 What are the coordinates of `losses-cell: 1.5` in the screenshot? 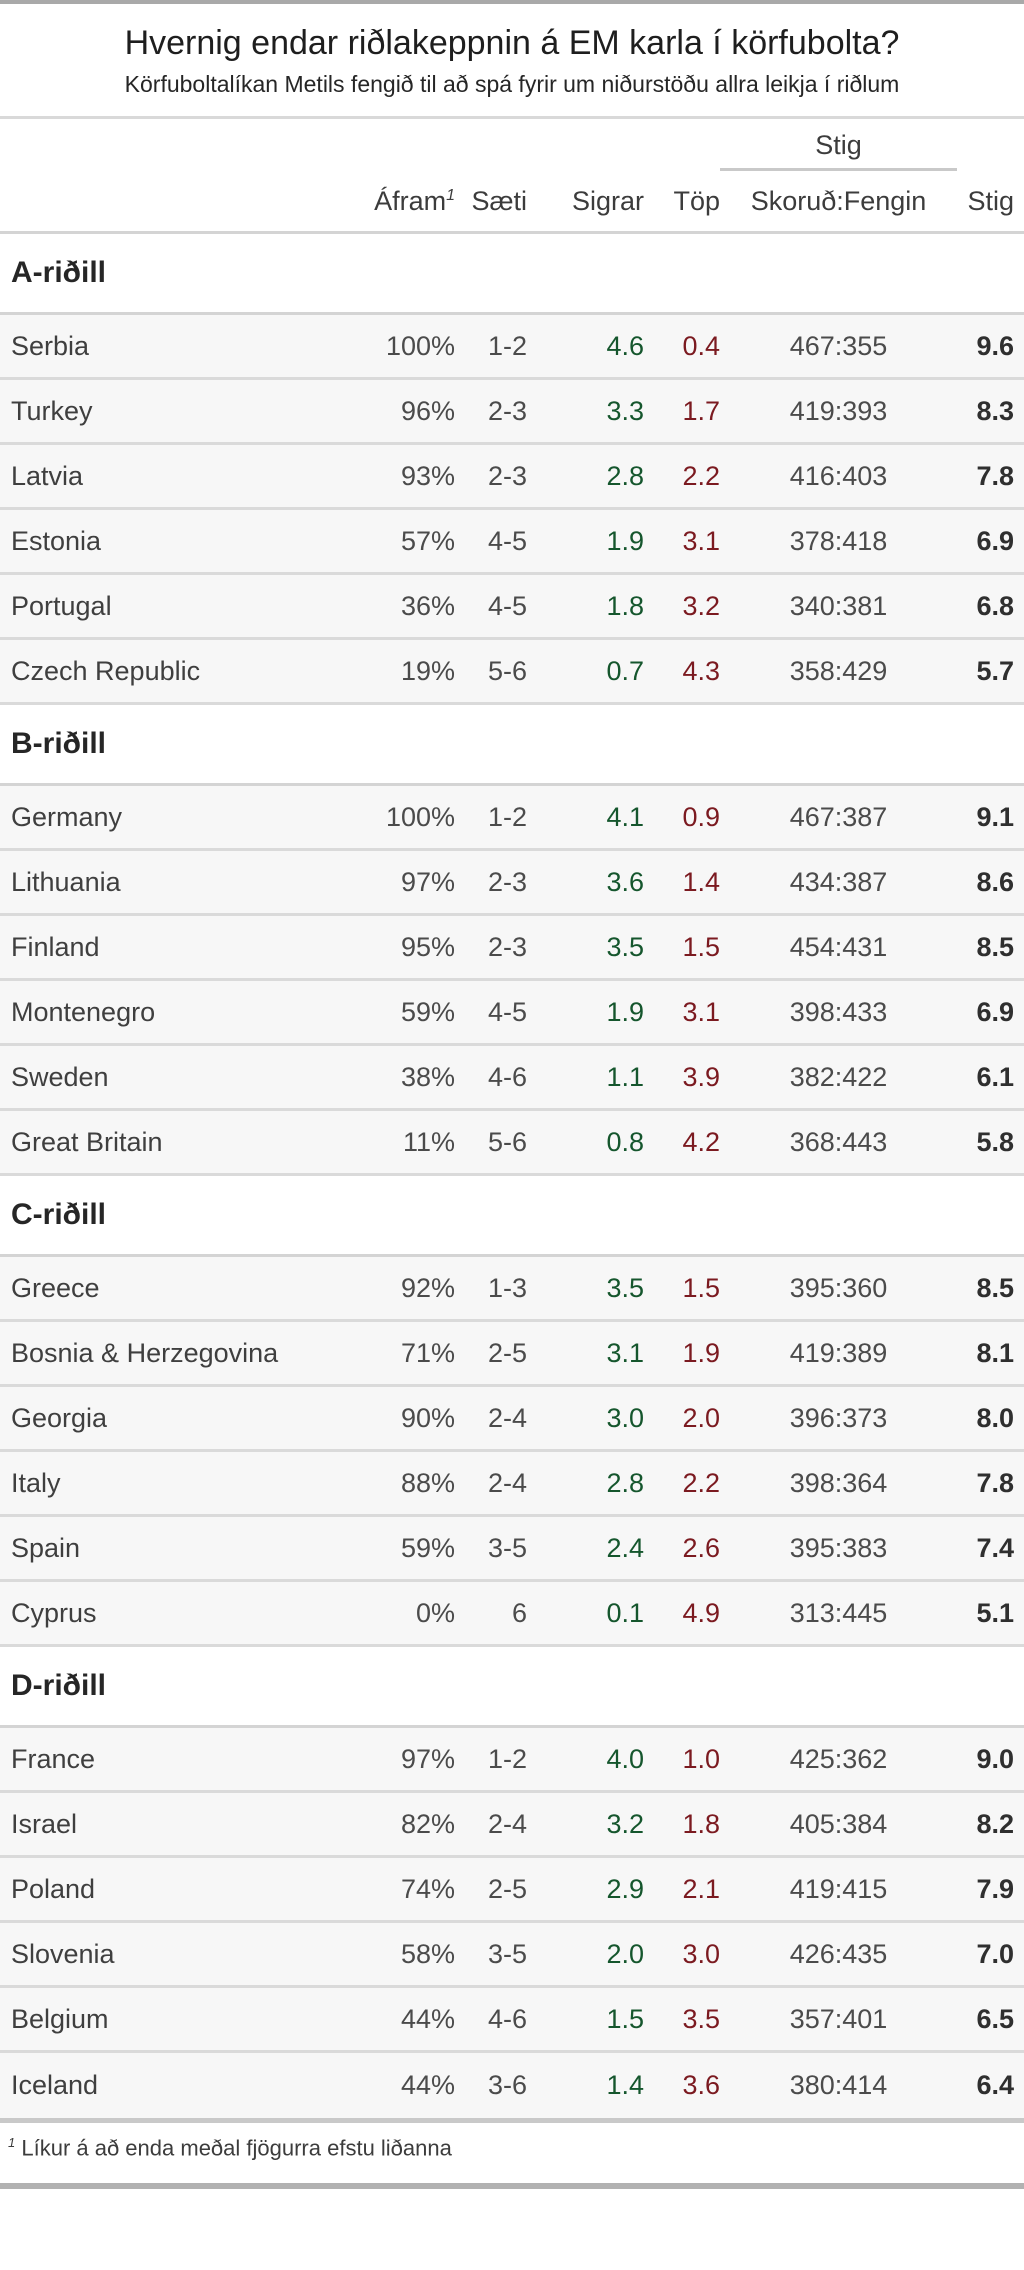 It's located at (701, 1287).